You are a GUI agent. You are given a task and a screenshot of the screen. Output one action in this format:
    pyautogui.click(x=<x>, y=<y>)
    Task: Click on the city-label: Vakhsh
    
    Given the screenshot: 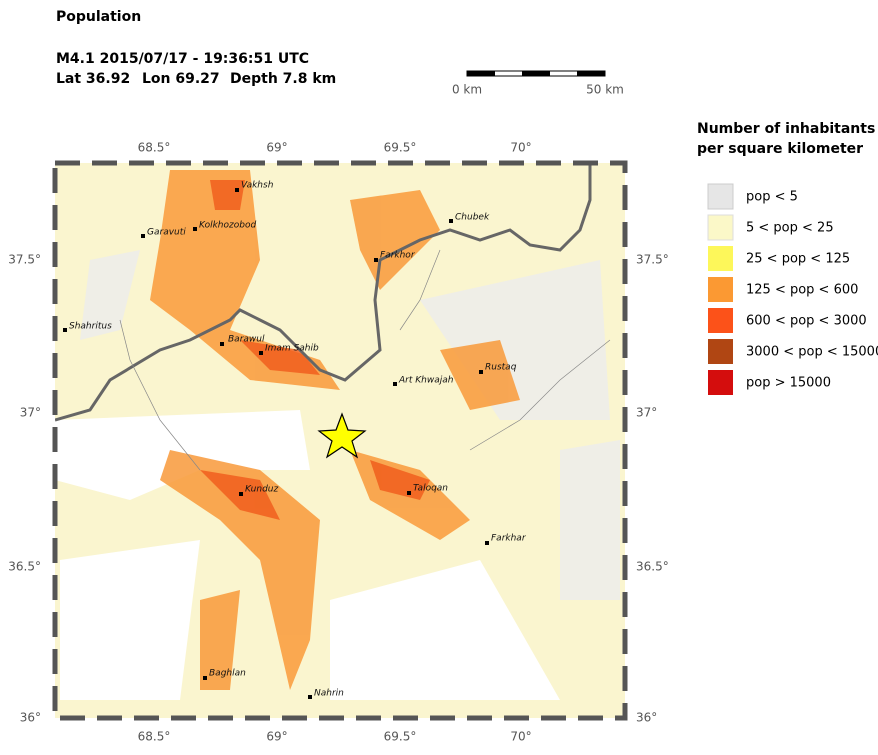 What is the action you would take?
    pyautogui.click(x=257, y=186)
    